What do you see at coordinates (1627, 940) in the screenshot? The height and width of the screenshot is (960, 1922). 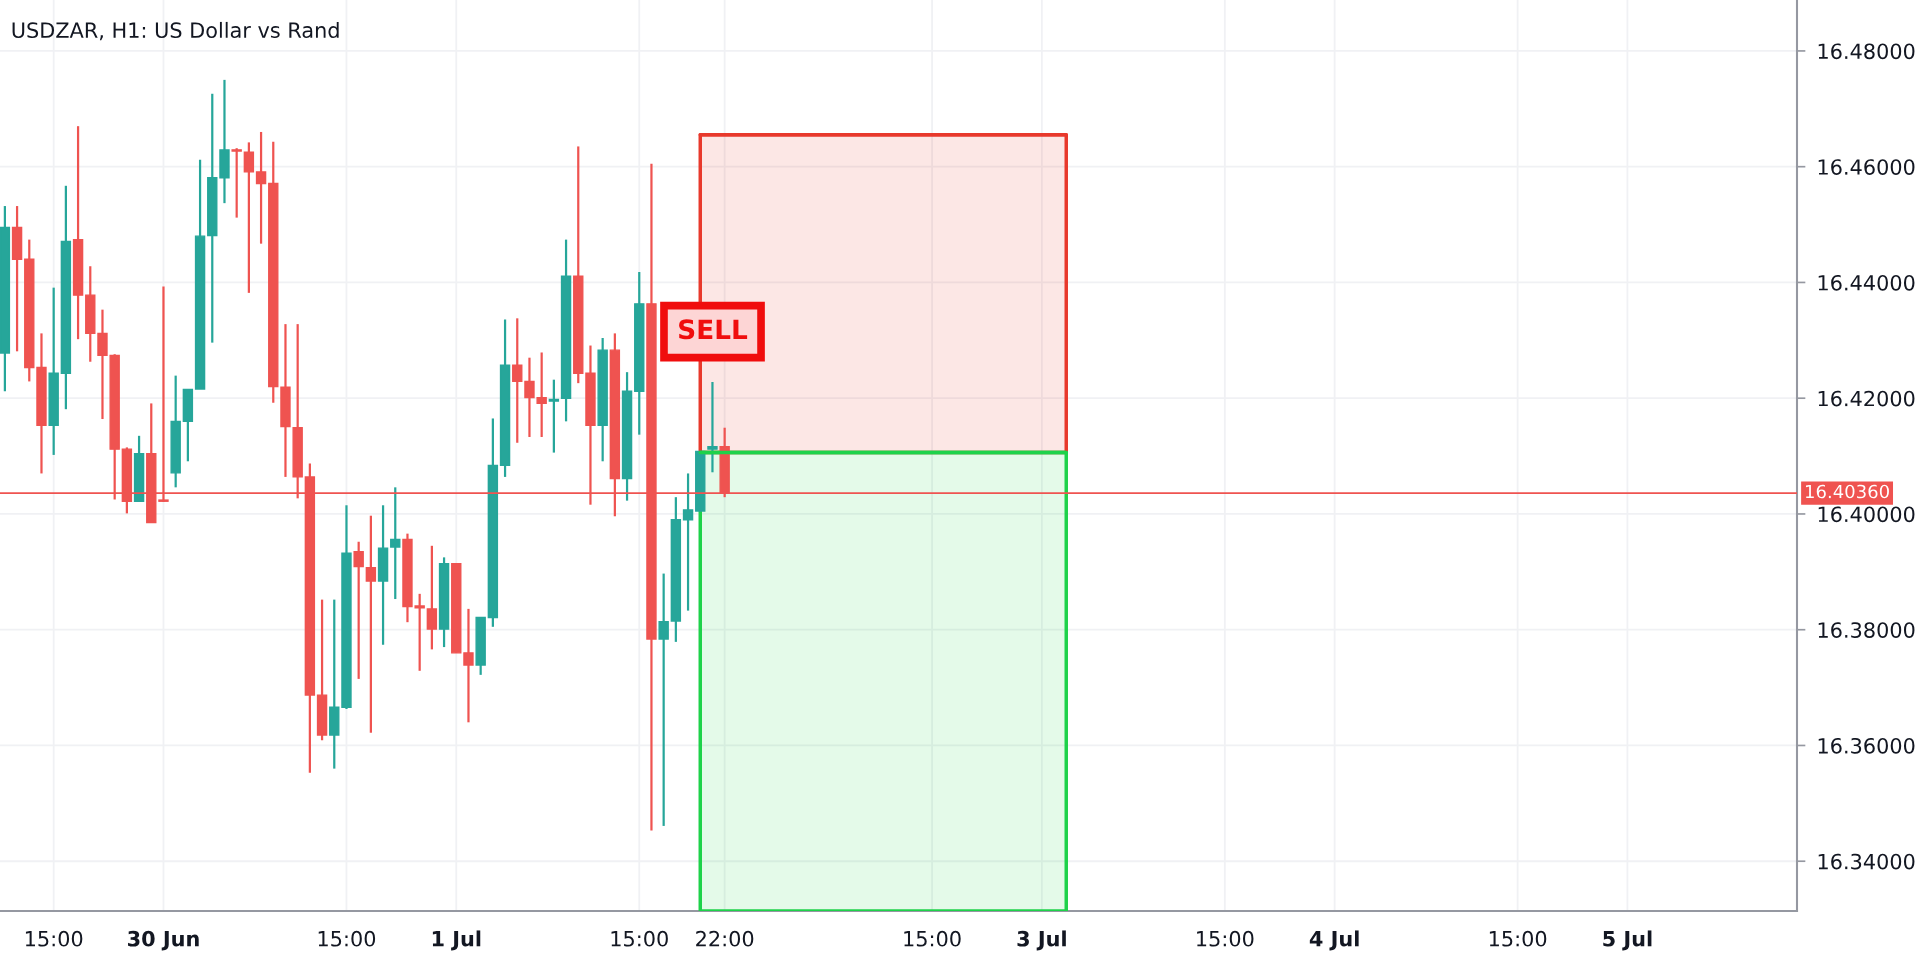 I see `x-tick-label: 5 Jul` at bounding box center [1627, 940].